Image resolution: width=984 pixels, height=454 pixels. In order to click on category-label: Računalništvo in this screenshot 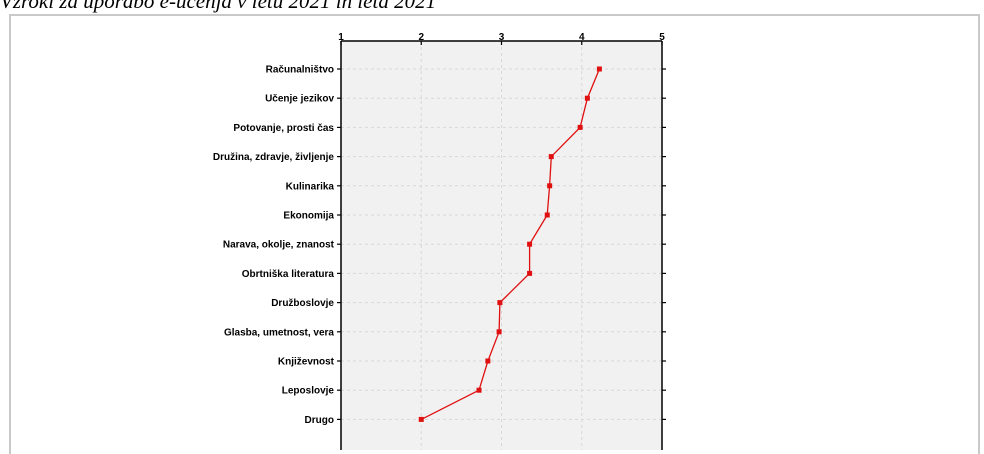, I will do `click(300, 70)`.